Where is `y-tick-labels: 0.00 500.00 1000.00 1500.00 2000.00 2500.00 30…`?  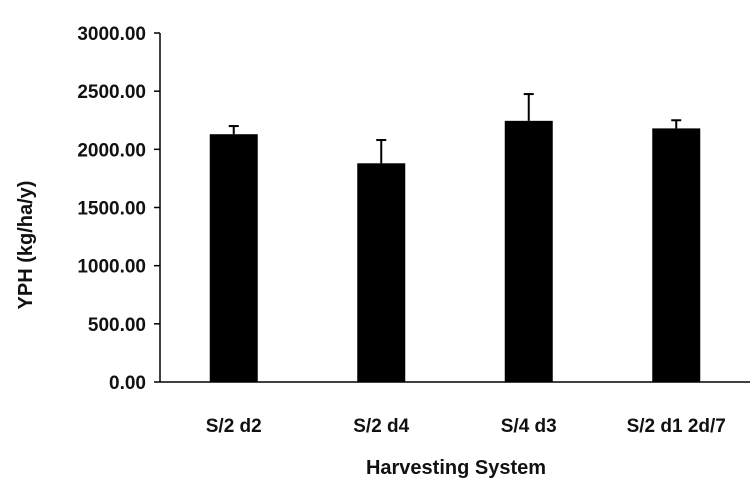 y-tick-labels: 0.00 500.00 1000.00 1500.00 2000.00 2500.00 30… is located at coordinates (118, 209).